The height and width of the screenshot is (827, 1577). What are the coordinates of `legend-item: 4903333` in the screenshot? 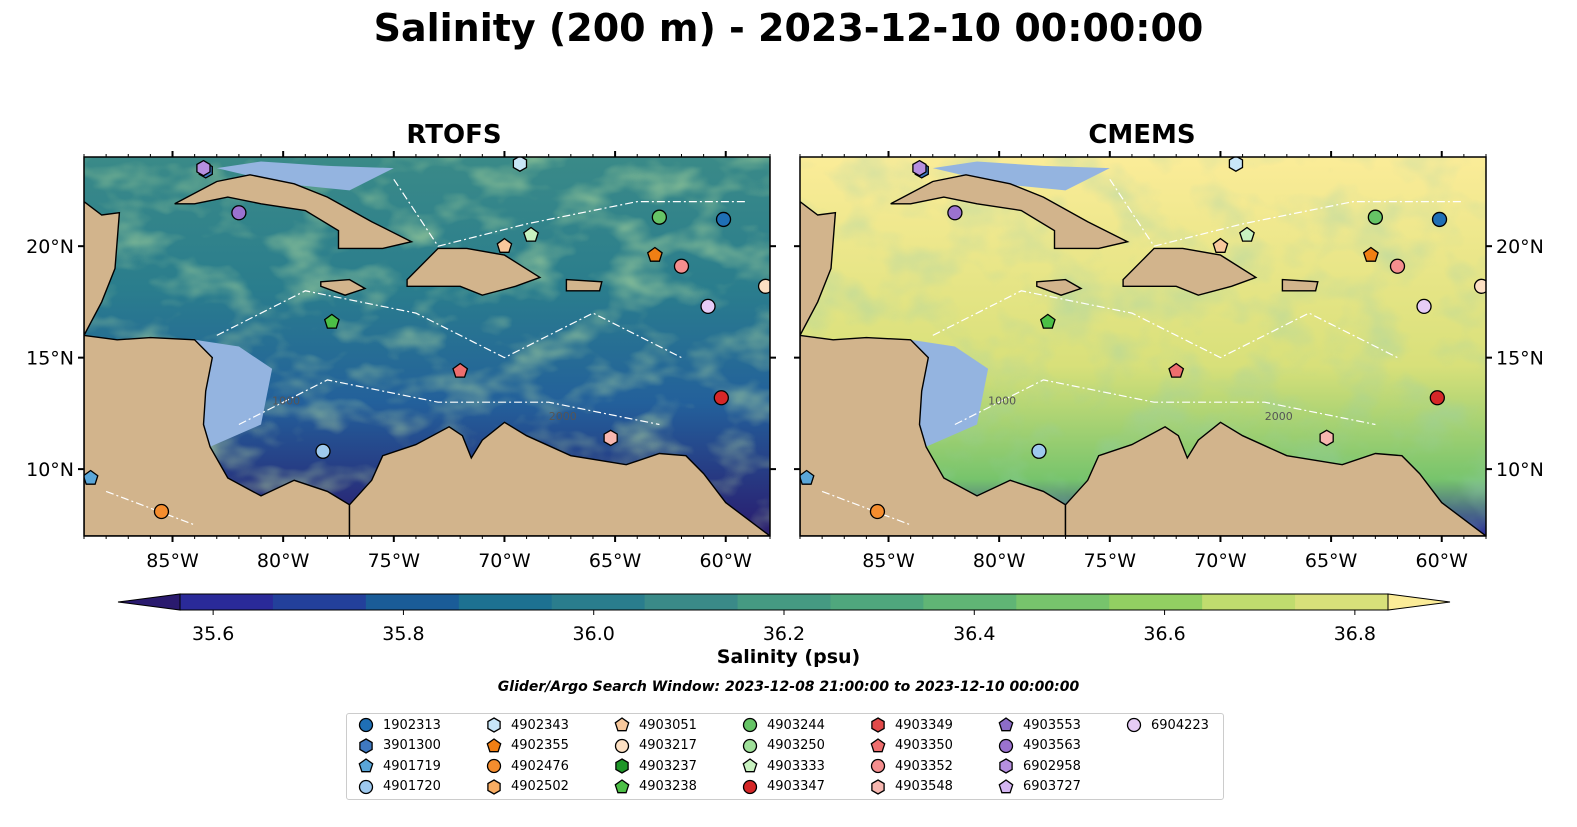 It's located at (783, 766).